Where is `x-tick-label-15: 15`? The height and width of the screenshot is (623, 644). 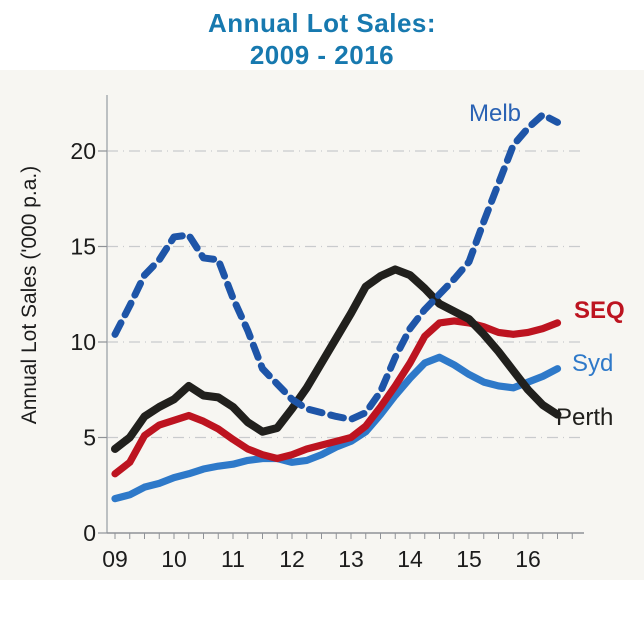
x-tick-label-15: 15 is located at coordinates (469, 559).